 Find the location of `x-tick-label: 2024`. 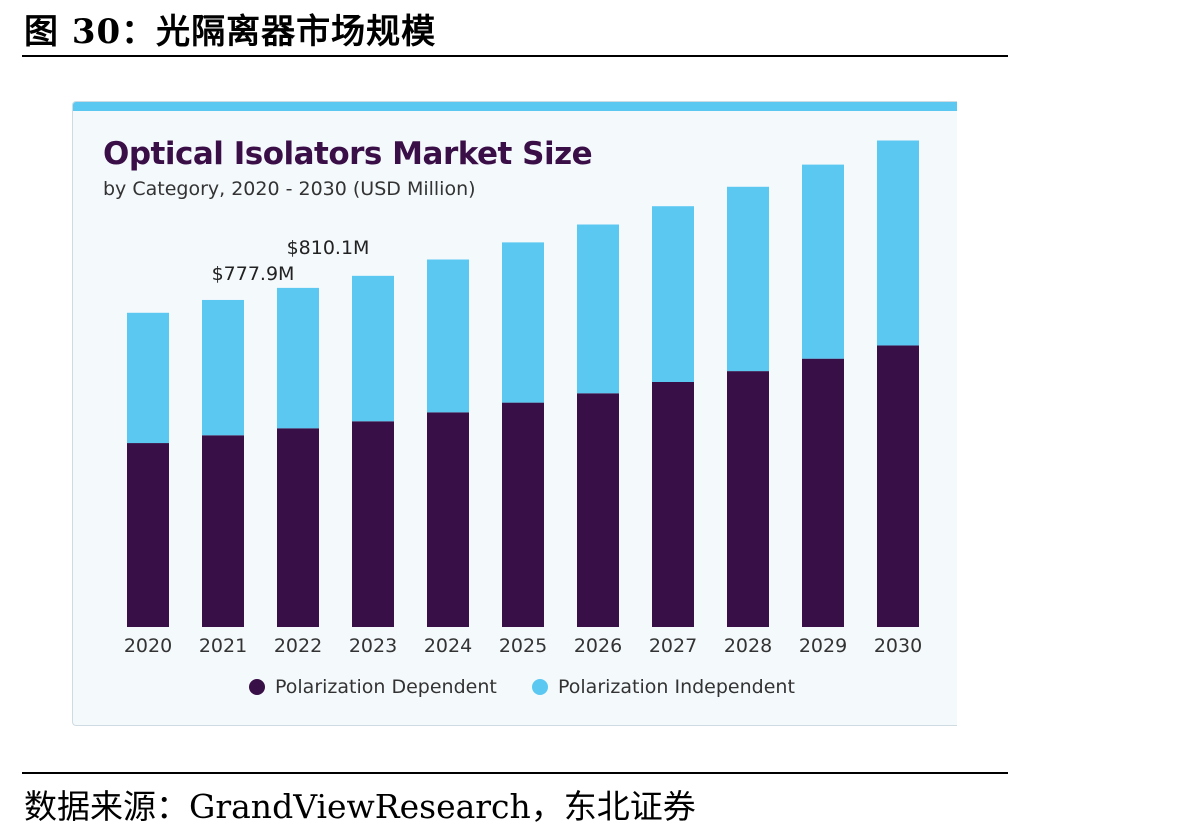

x-tick-label: 2024 is located at coordinates (448, 646).